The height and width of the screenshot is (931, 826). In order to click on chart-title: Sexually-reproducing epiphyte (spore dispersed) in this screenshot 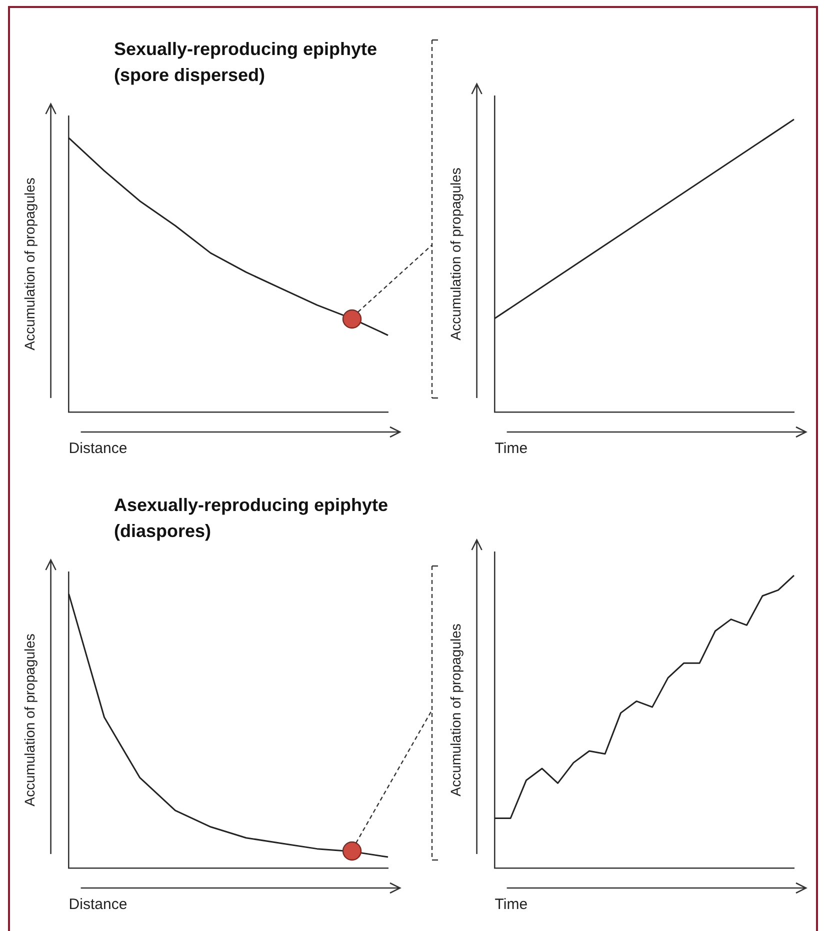, I will do `click(246, 62)`.